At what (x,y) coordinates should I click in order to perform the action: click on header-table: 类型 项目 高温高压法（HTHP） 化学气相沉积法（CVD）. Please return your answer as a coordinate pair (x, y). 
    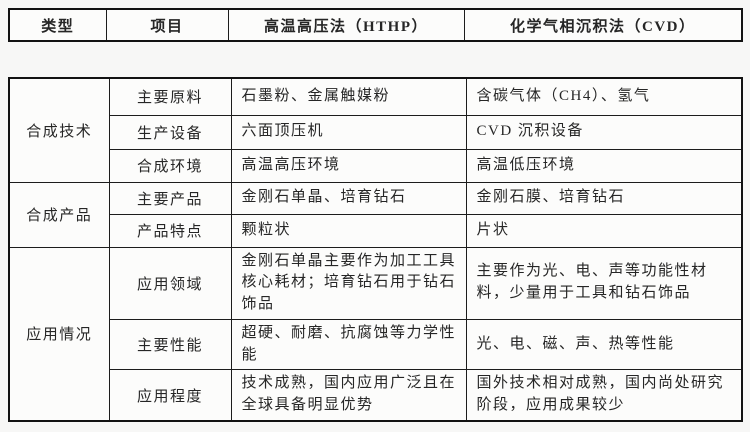
    Looking at the image, I should click on (375, 25).